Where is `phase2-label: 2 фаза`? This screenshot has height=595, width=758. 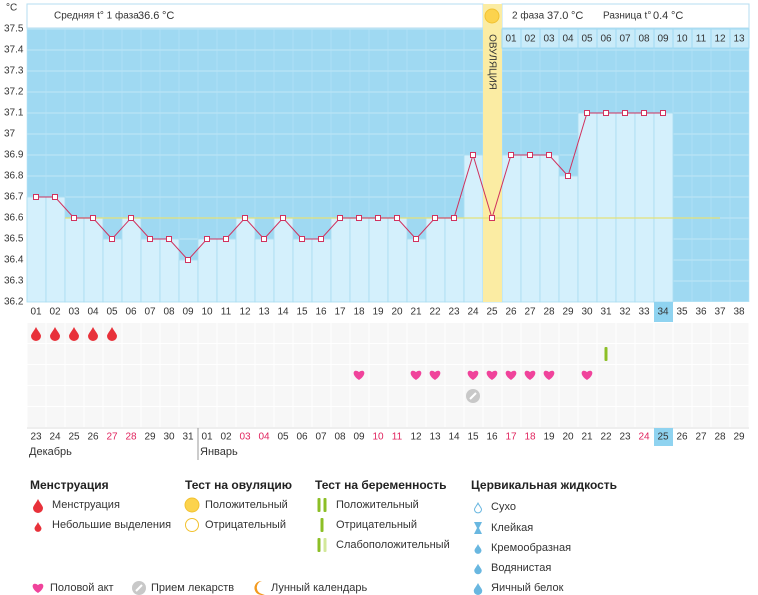 phase2-label: 2 фаза is located at coordinates (528, 16).